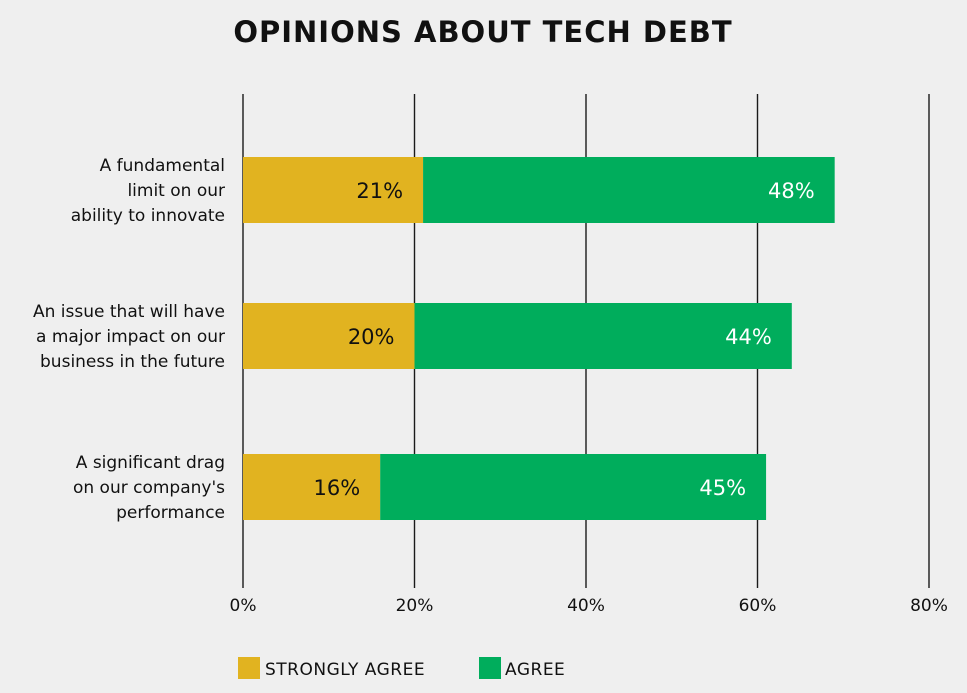  I want to click on x-tick-label: 20%, so click(415, 606).